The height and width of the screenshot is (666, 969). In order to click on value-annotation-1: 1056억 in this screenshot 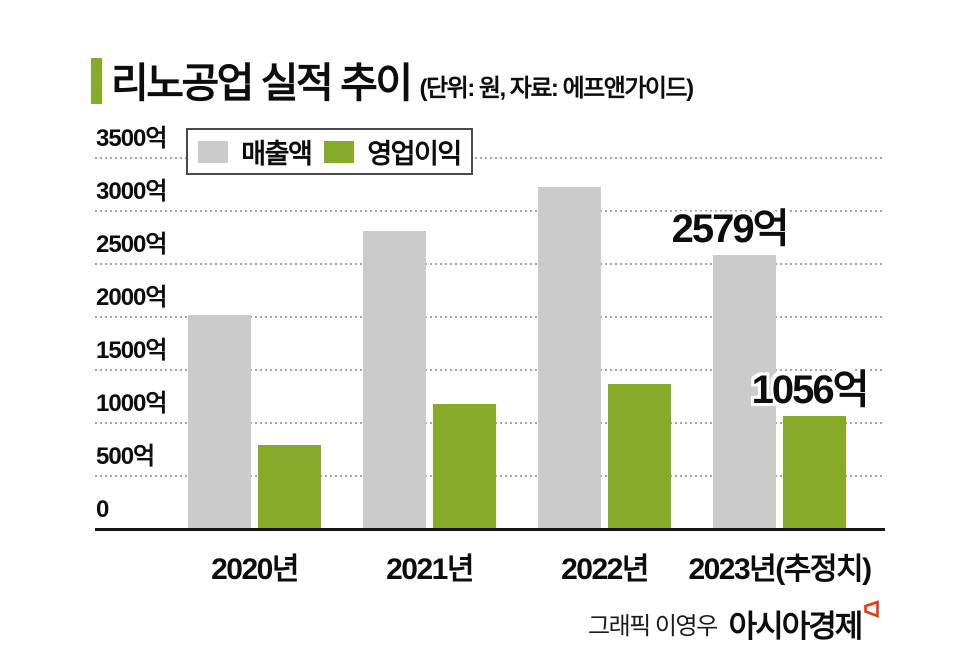, I will do `click(810, 390)`.